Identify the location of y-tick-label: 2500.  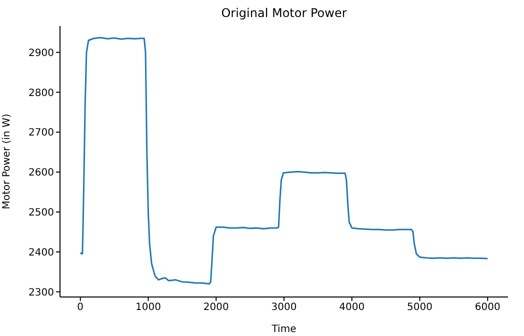
(41, 213).